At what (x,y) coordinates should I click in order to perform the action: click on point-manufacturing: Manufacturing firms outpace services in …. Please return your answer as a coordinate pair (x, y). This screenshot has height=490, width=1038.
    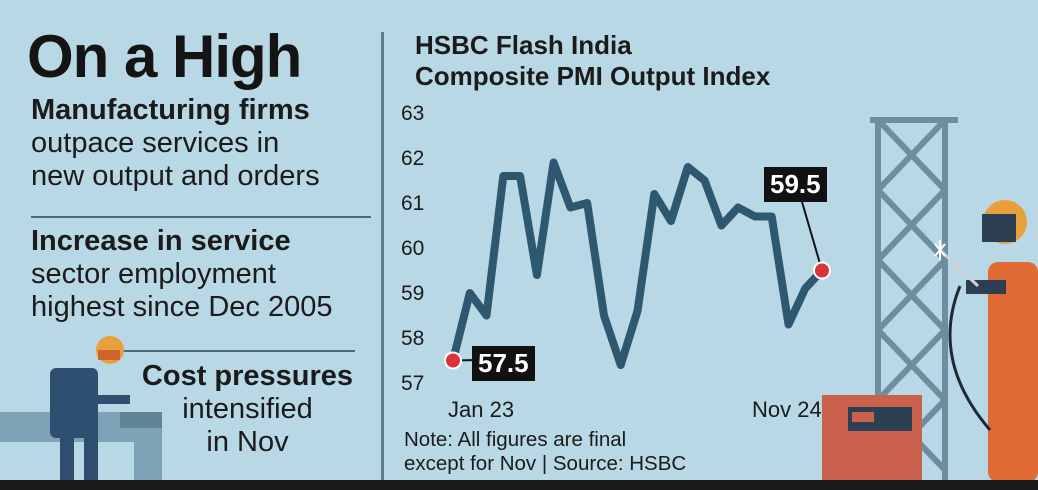
    Looking at the image, I should click on (175, 143).